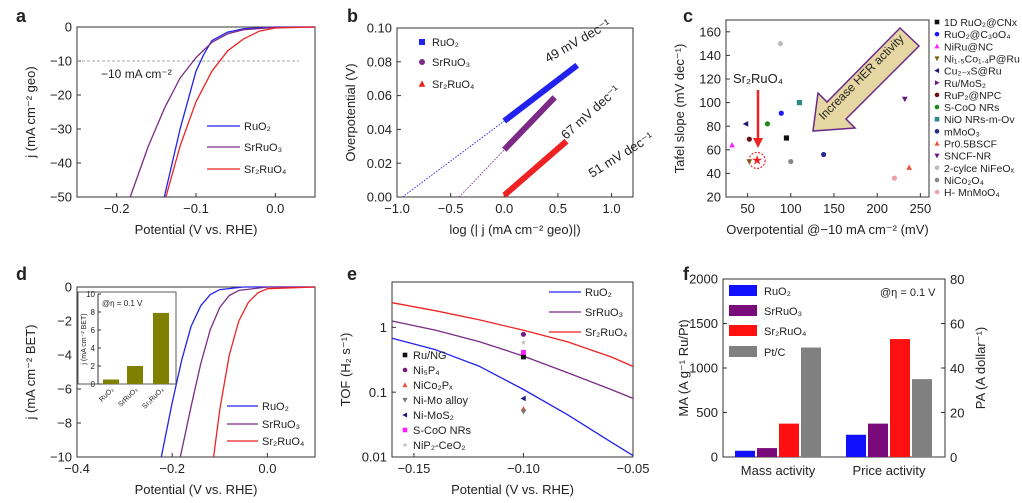 This screenshot has height=503, width=1022. What do you see at coordinates (777, 292) in the screenshot?
I see `legend-label: RuO₂` at bounding box center [777, 292].